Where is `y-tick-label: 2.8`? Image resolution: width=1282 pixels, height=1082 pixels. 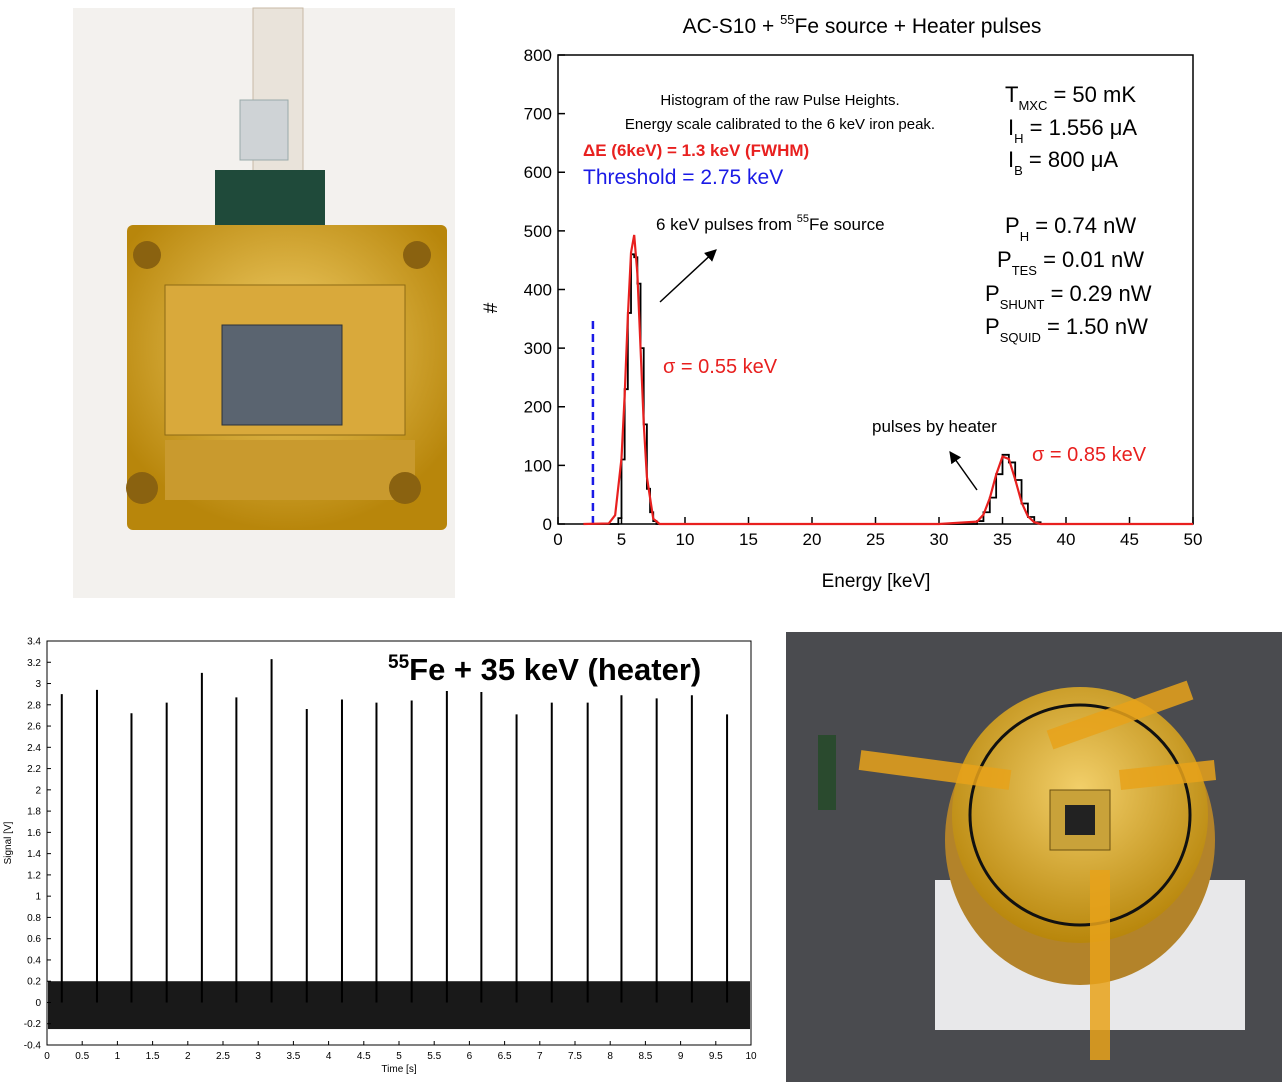 y-tick-label: 2.8 is located at coordinates (34, 705).